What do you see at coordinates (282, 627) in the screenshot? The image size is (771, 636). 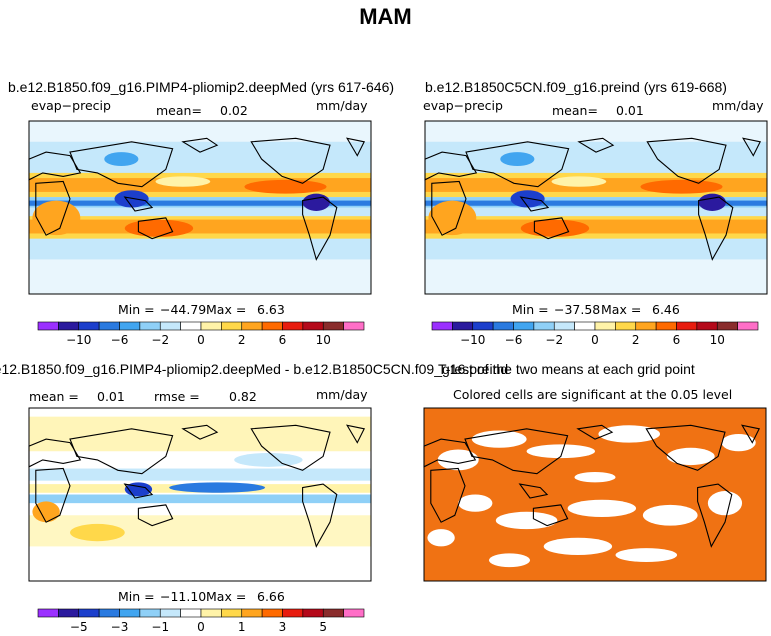 I see `colorbar-tick-label: 3` at bounding box center [282, 627].